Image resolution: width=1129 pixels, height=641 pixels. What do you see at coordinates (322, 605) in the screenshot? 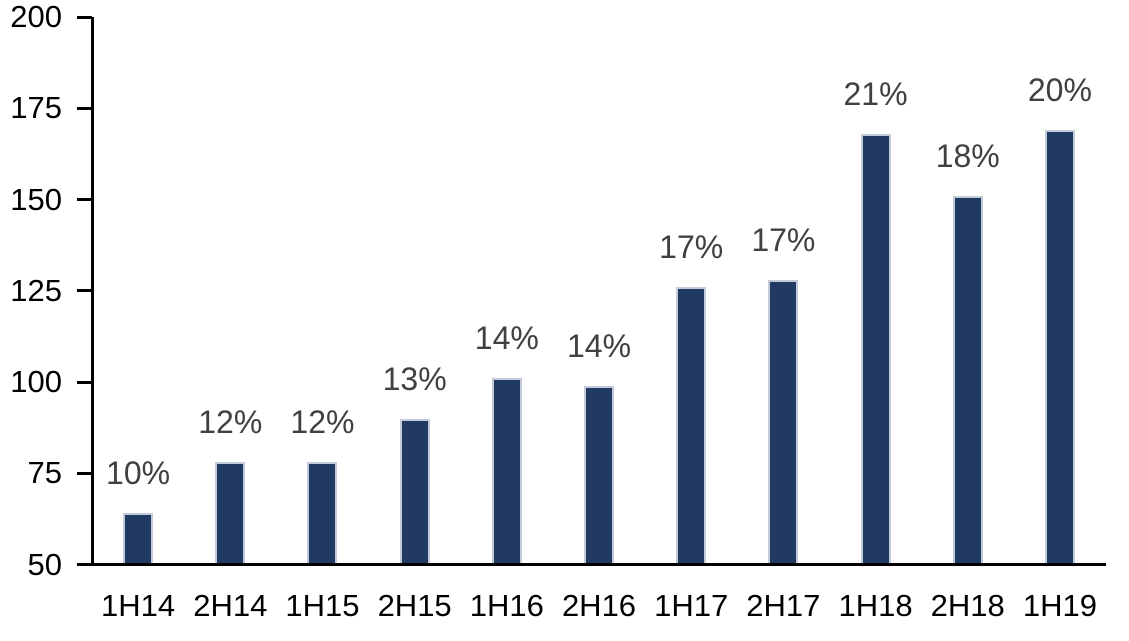
I see `x-category-label: 1H15` at bounding box center [322, 605].